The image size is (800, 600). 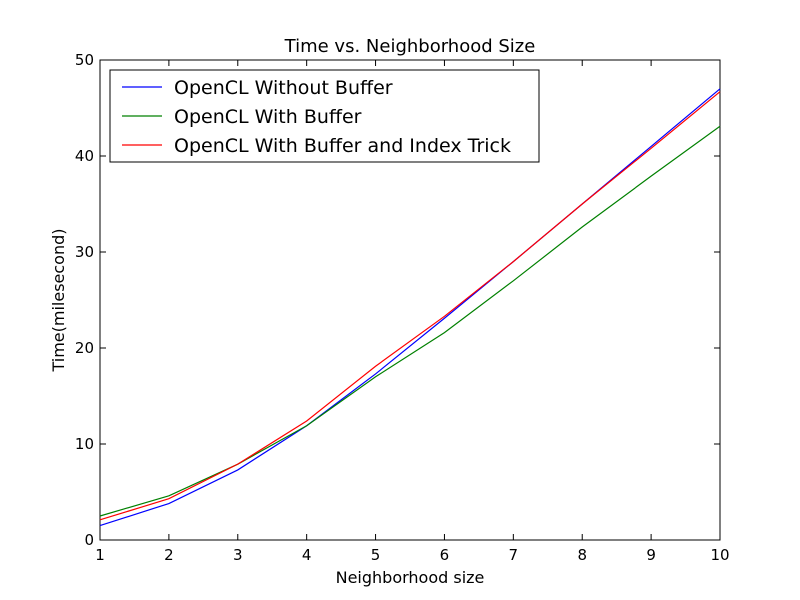 I want to click on x-tick-label: 2, so click(x=169, y=555).